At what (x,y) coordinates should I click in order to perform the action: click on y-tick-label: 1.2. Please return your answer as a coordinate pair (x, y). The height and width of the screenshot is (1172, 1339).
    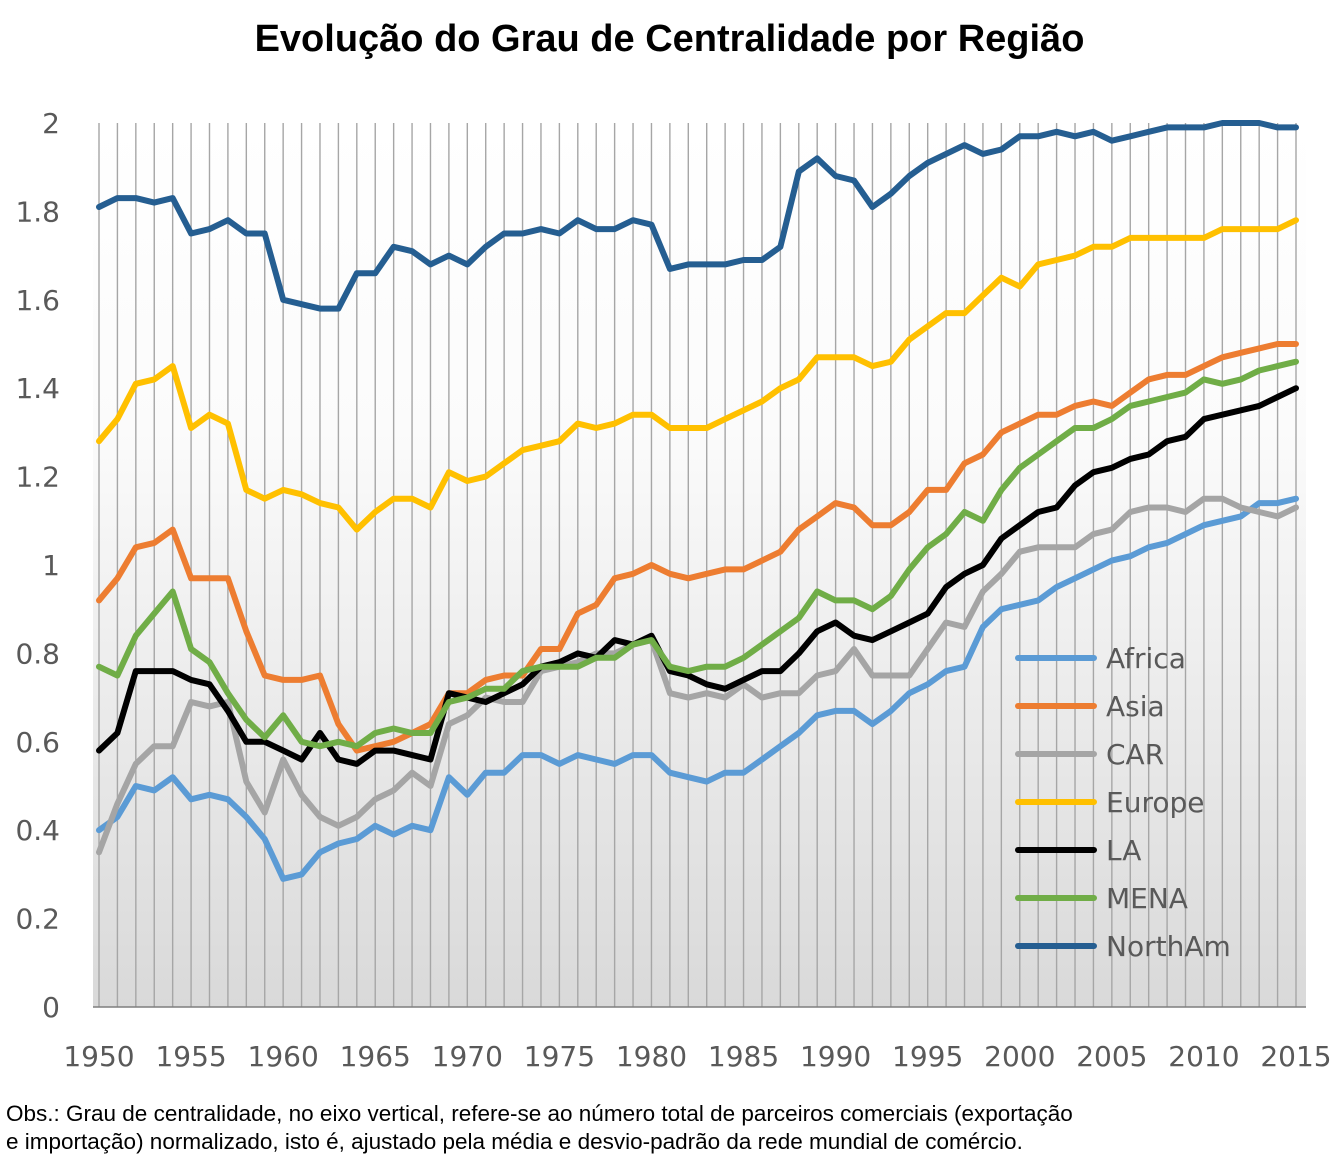
    Looking at the image, I should click on (37, 477).